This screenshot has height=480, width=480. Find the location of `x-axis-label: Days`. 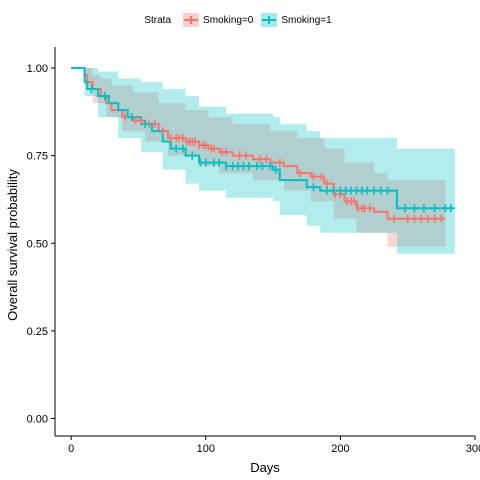

x-axis-label: Days is located at coordinates (265, 467).